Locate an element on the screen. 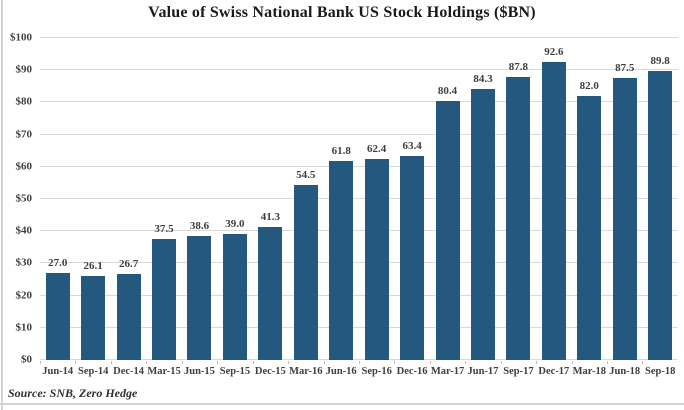 Image resolution: width=684 pixels, height=410 pixels. bar-slot: 41.3 is located at coordinates (270, 199).